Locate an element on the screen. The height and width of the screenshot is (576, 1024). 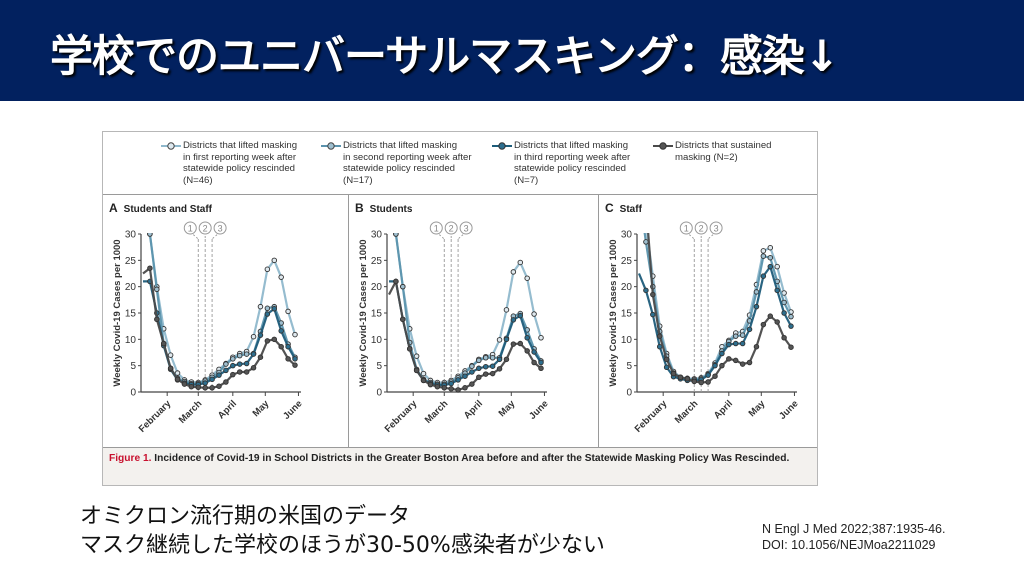
legend-label: Districts that sustained masking (N=2) is located at coordinates (723, 151).